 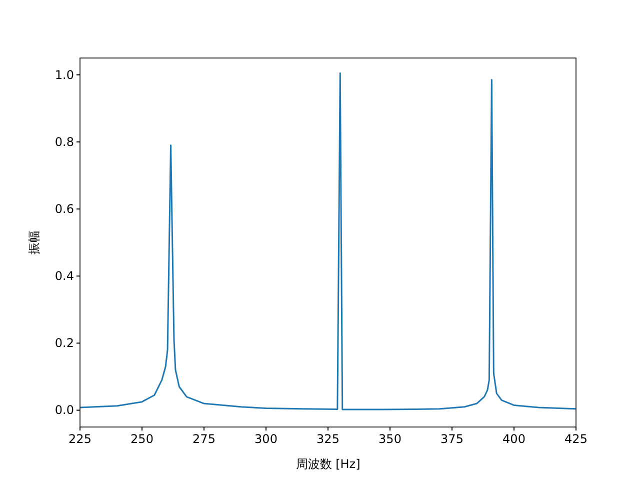 I want to click on y-tick-label: 0.0, so click(x=64, y=410).